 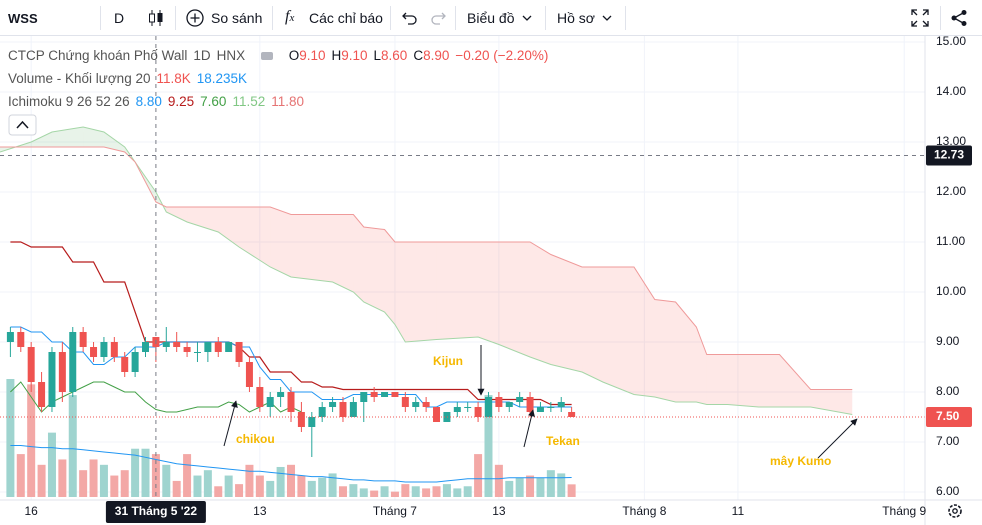 What do you see at coordinates (491, 18) in the screenshot?
I see `chart-menu: Biểu đồ` at bounding box center [491, 18].